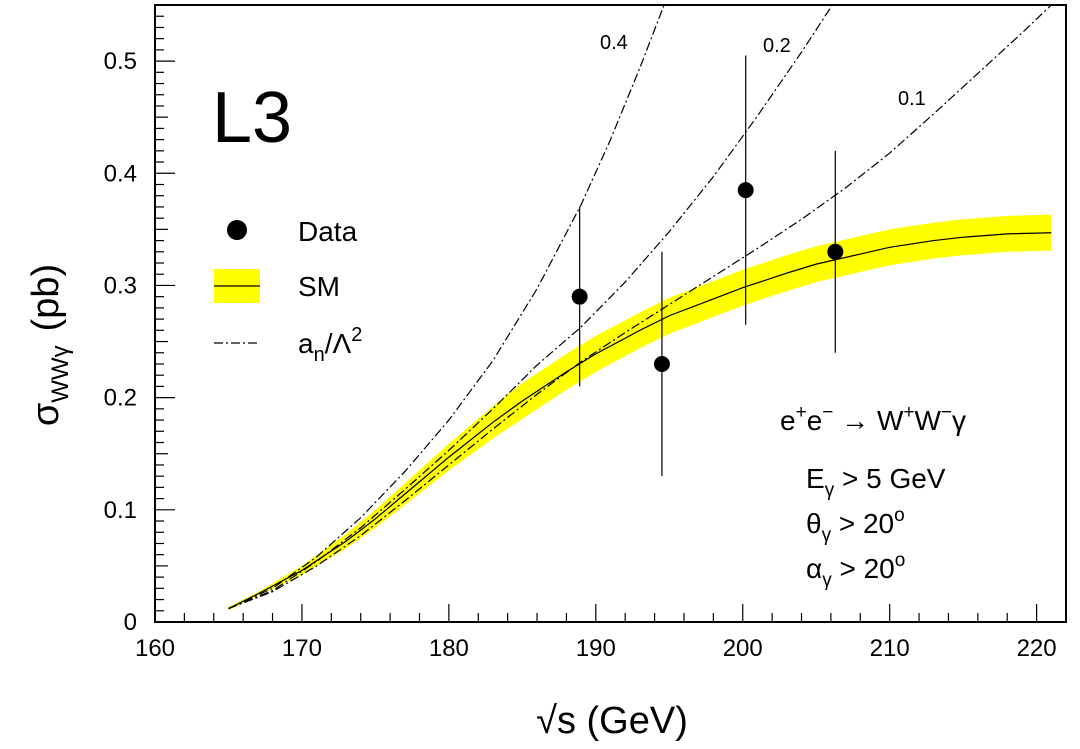 The height and width of the screenshot is (749, 1080). What do you see at coordinates (120, 398) in the screenshot?
I see `y-tick-label: 0.2` at bounding box center [120, 398].